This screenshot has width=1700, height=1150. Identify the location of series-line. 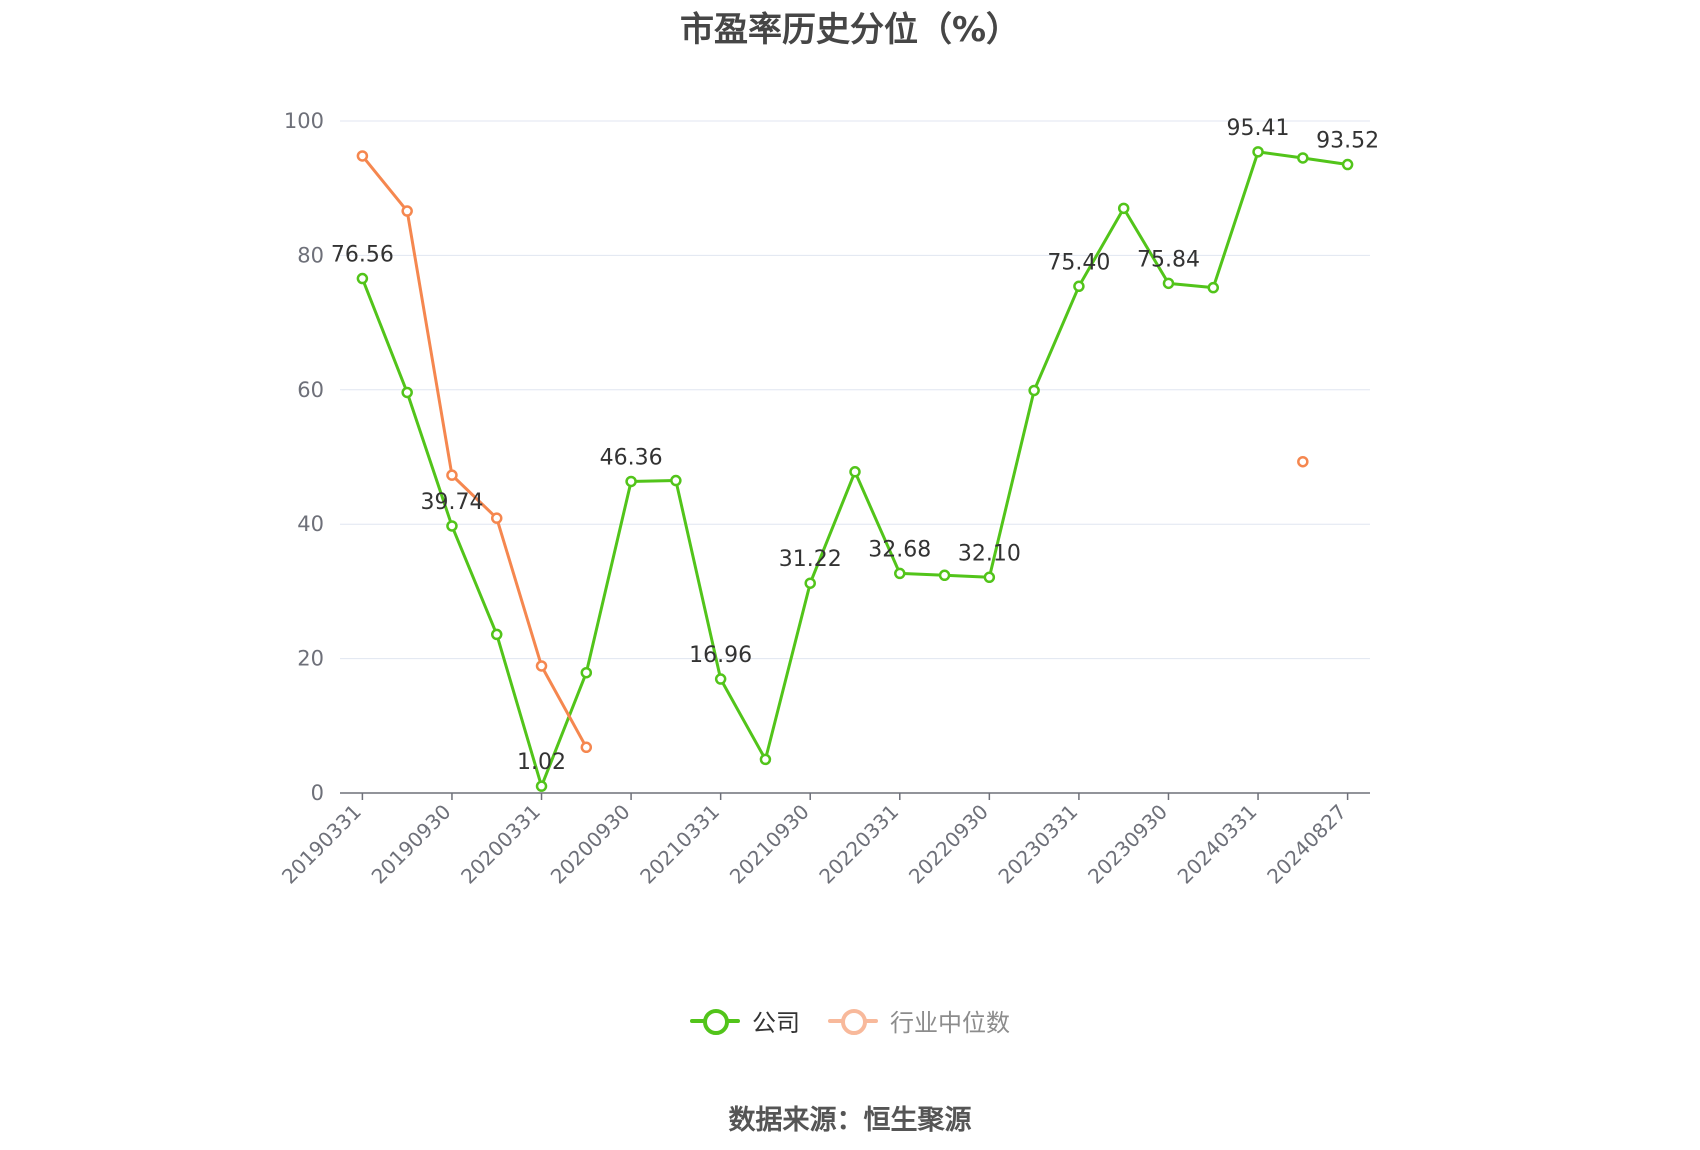
(474, 451).